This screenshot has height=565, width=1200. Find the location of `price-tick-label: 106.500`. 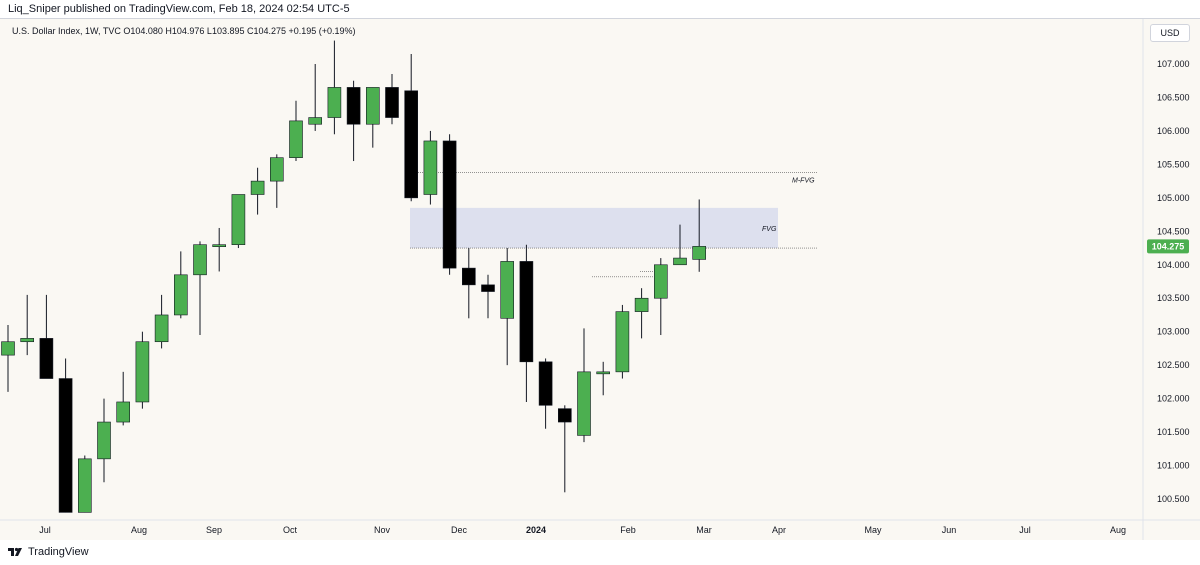

price-tick-label: 106.500 is located at coordinates (1173, 97).